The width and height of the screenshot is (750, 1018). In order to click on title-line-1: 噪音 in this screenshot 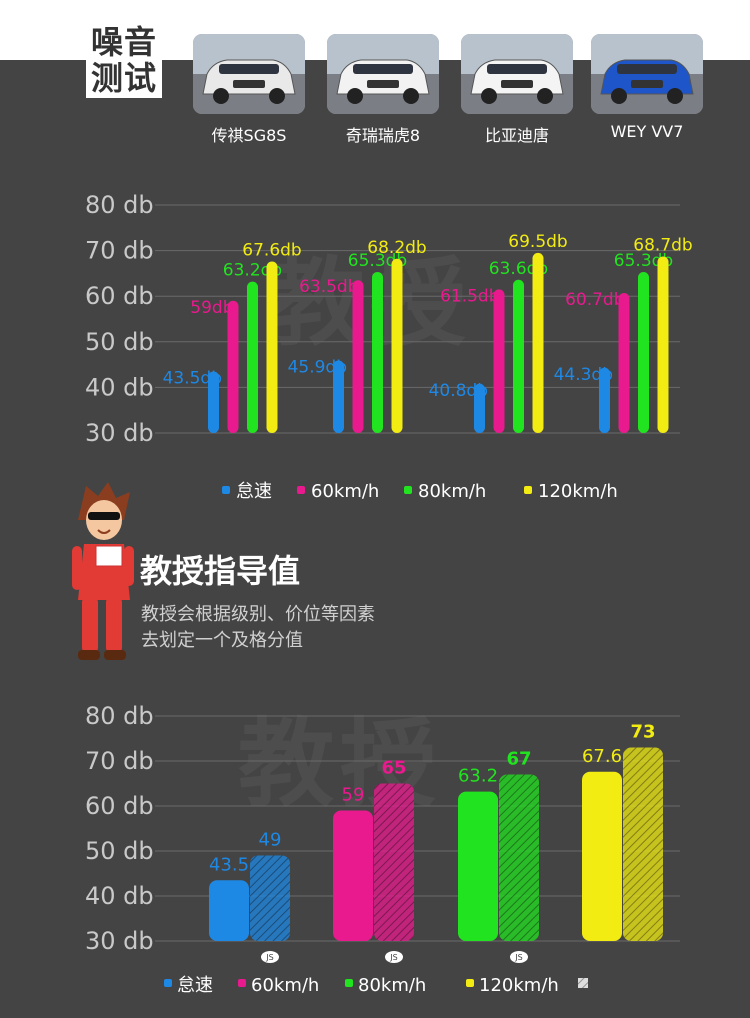, I will do `click(123, 42)`.